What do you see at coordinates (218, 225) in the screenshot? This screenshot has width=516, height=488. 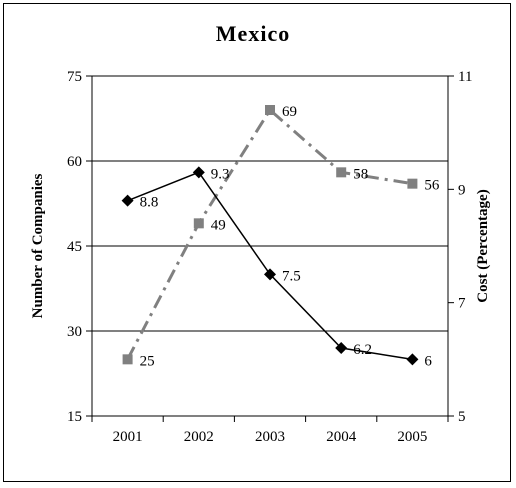 I see `data-label: 49` at bounding box center [218, 225].